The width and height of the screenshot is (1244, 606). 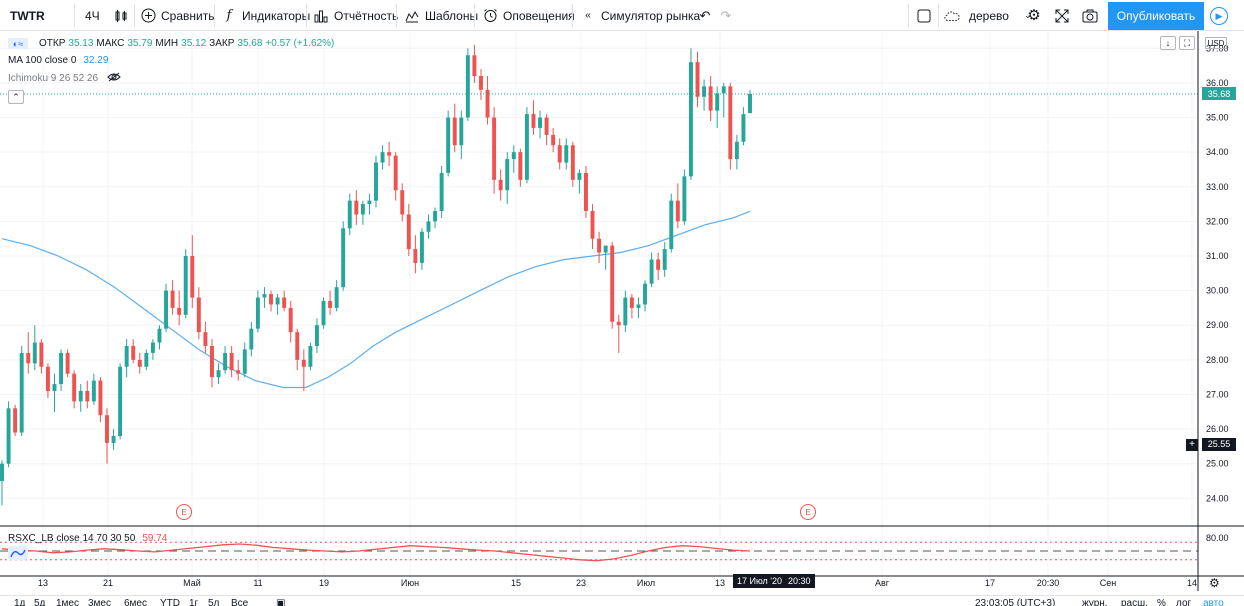 I want to click on scroll-to-latest-button: ↓, so click(x=1168, y=43).